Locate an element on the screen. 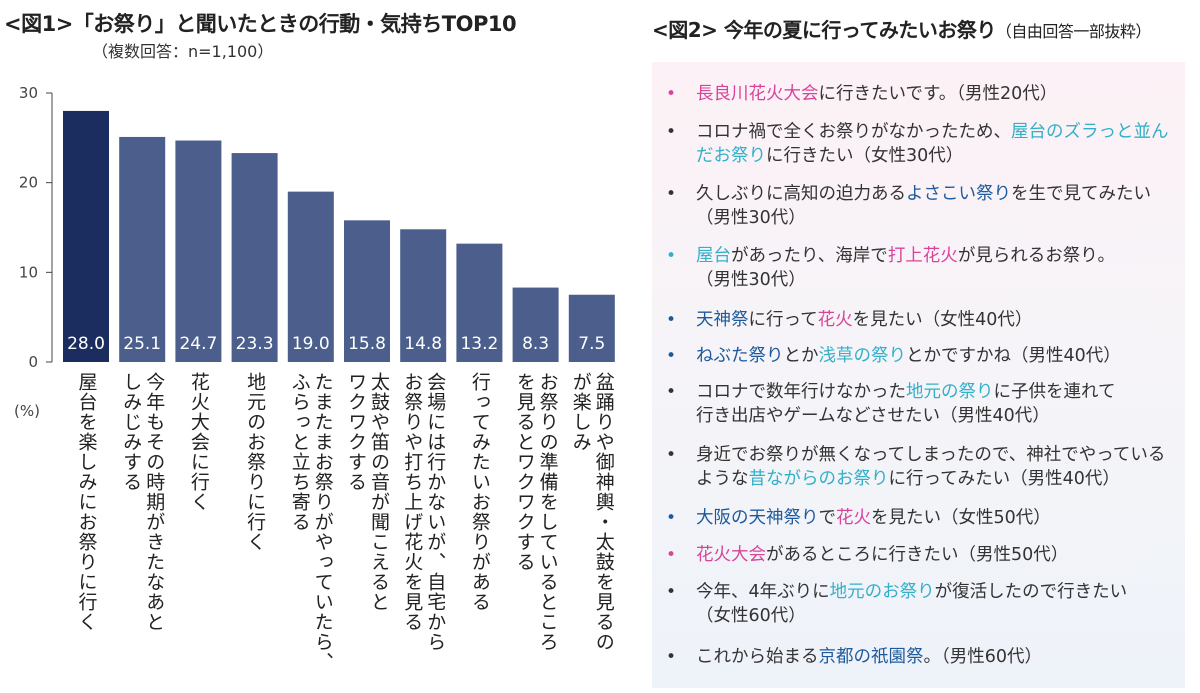 This screenshot has height=693, width=1200. y-tick-label: 0 is located at coordinates (33, 362).